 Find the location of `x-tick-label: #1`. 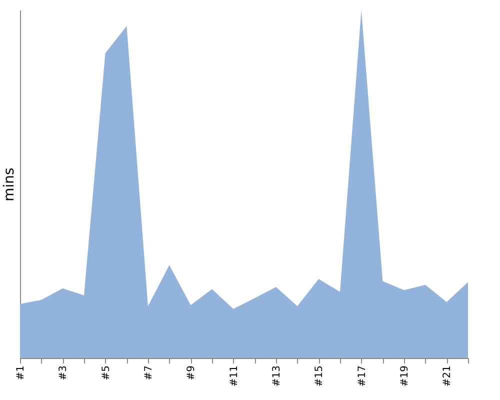

x-tick-label: #1 is located at coordinates (21, 373).